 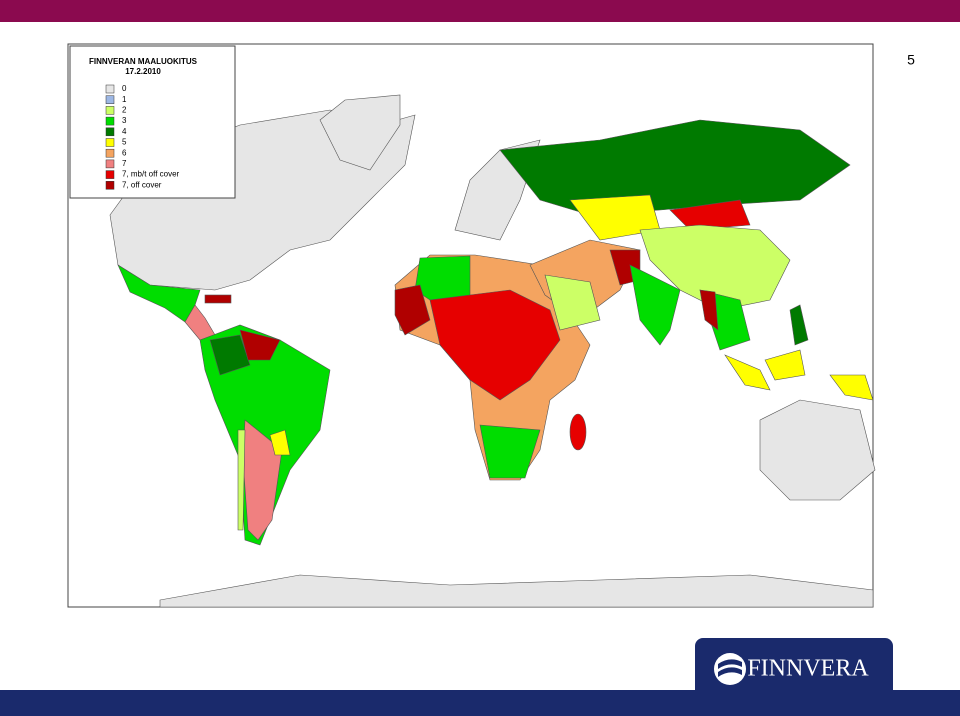 I want to click on india, so click(x=655, y=305).